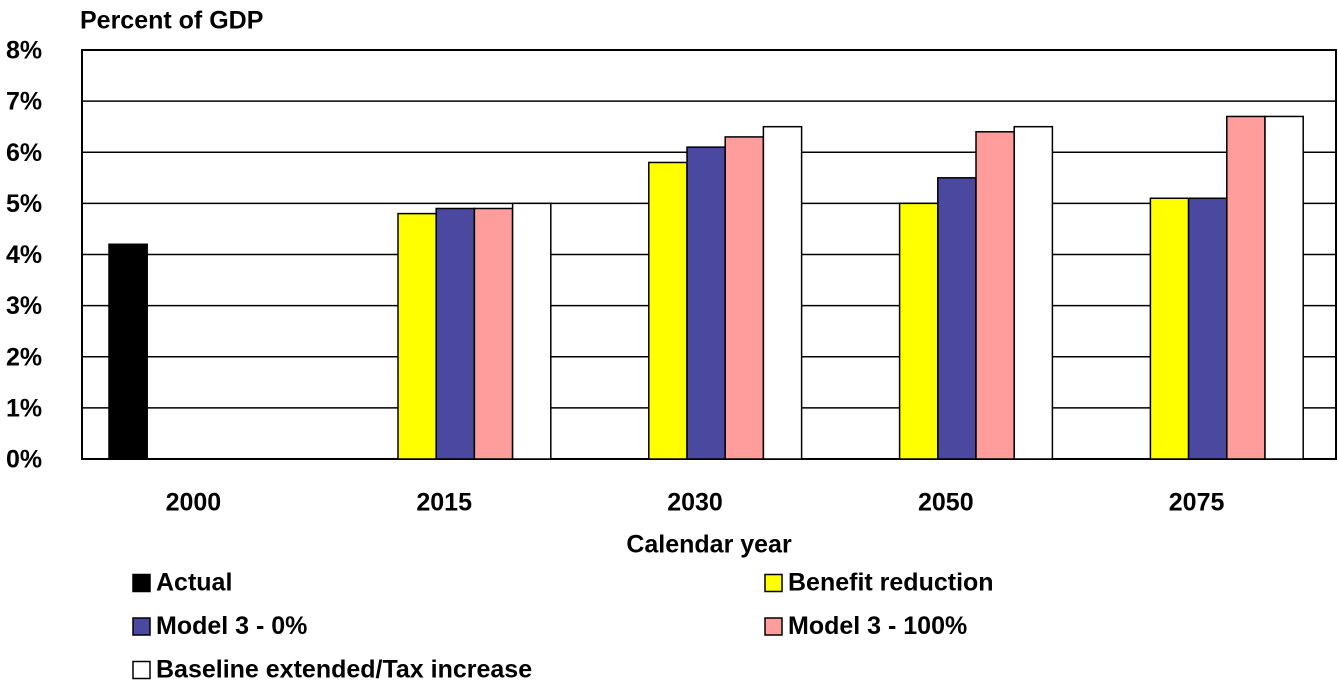  Describe the element at coordinates (695, 503) in the screenshot. I see `x-tick-label: 2030` at that location.